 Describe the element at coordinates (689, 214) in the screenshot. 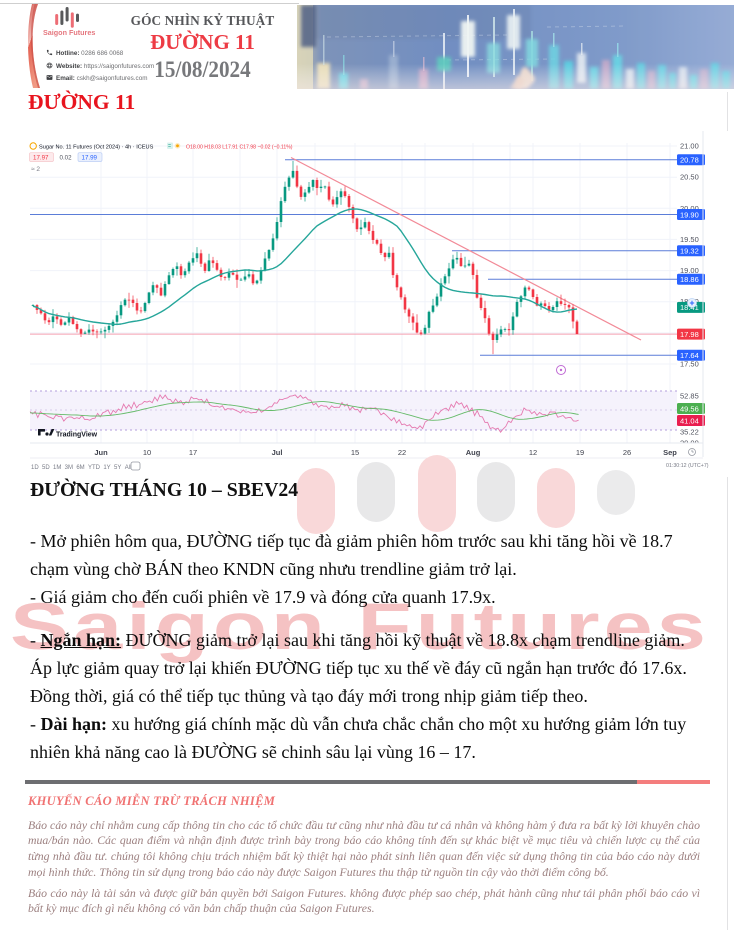

I see `svg-text: 19.90` at that location.